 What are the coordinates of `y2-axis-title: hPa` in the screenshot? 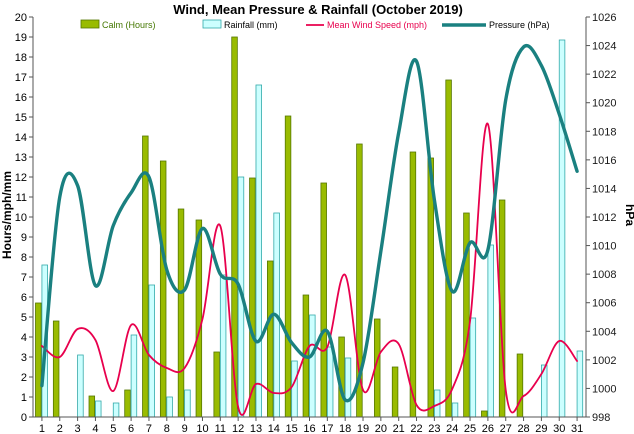 It's located at (628, 215).